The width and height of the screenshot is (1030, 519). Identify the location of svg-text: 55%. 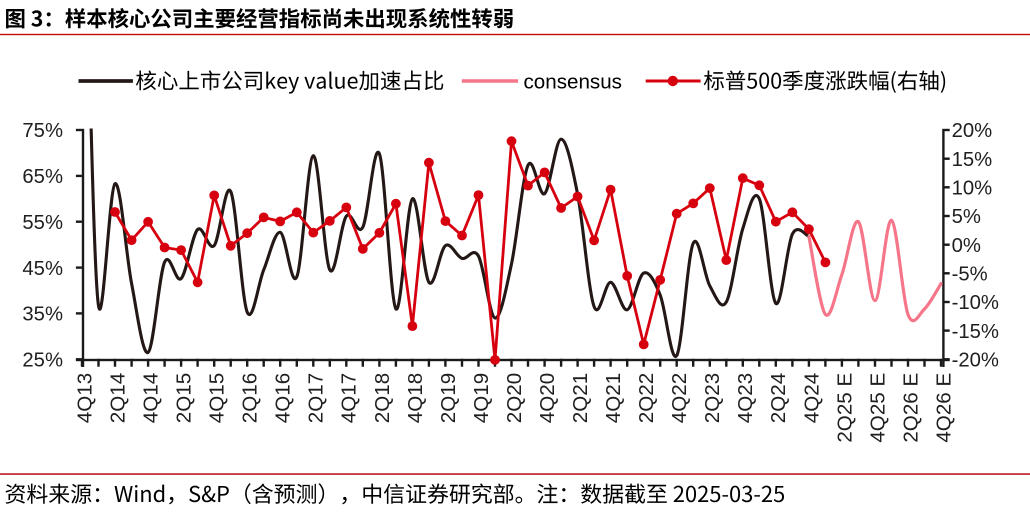
(42, 223).